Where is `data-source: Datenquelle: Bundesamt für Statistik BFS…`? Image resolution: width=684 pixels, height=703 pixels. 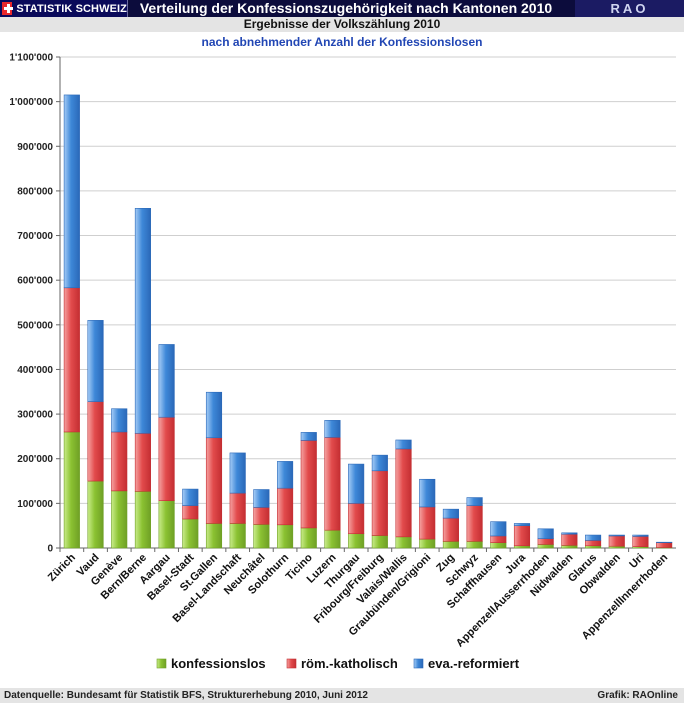
data-source: Datenquelle: Bundesamt für Statistik BFS… is located at coordinates (186, 695).